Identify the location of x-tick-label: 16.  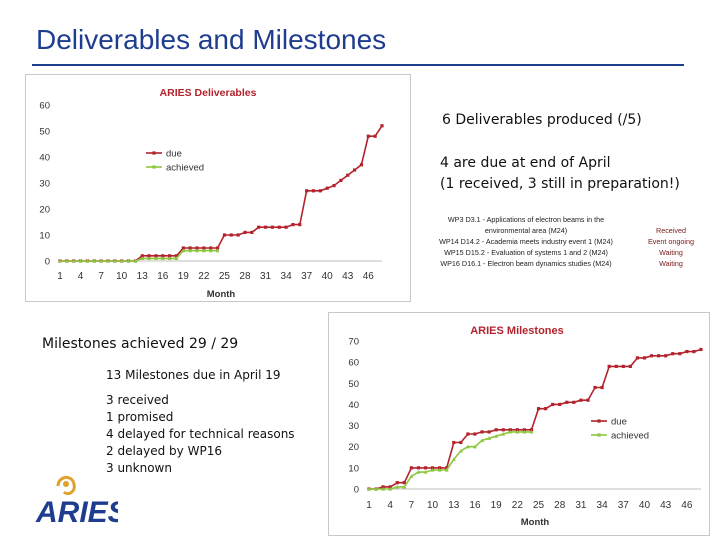
(475, 505).